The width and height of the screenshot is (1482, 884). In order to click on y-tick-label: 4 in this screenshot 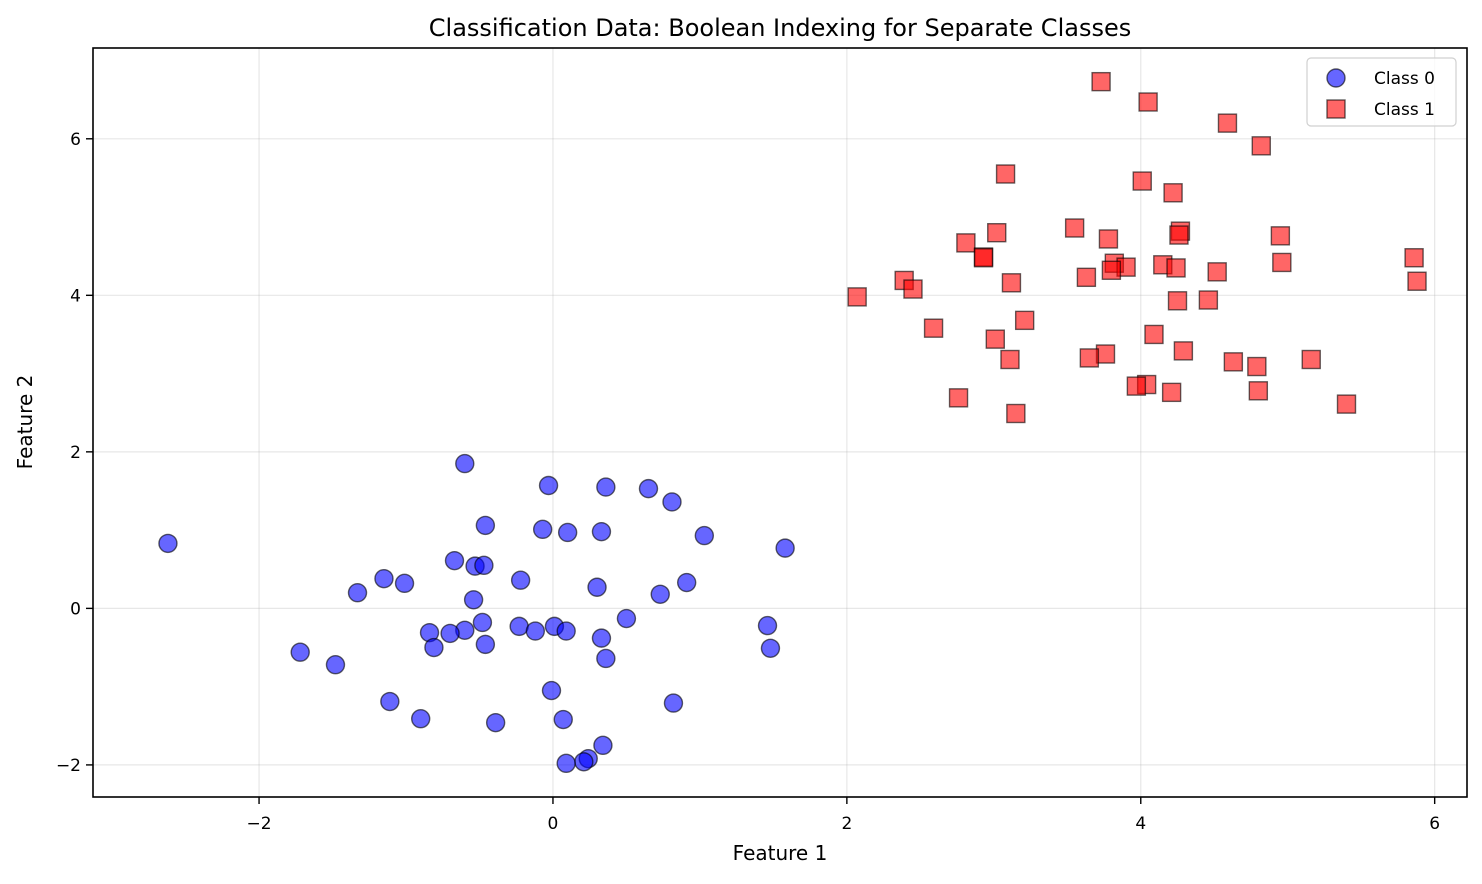, I will do `click(75, 296)`.